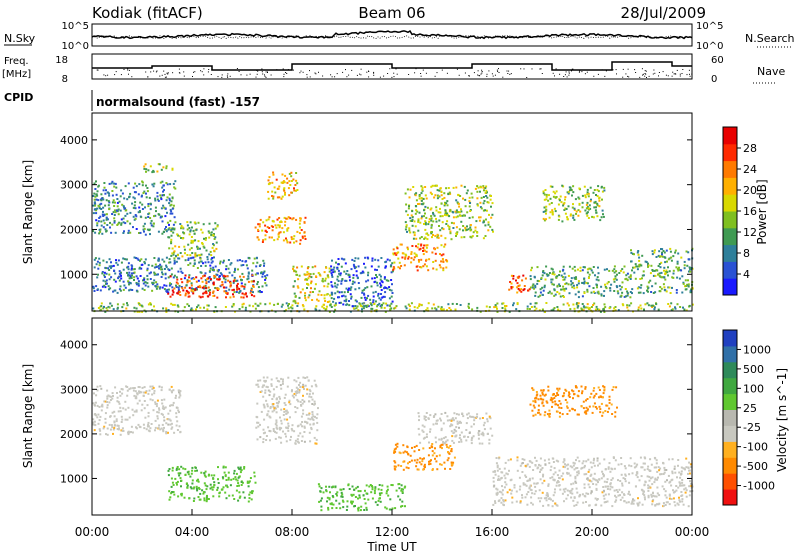 The height and width of the screenshot is (554, 800). I want to click on nsky-tick-bottom: 10^0, so click(75, 46).